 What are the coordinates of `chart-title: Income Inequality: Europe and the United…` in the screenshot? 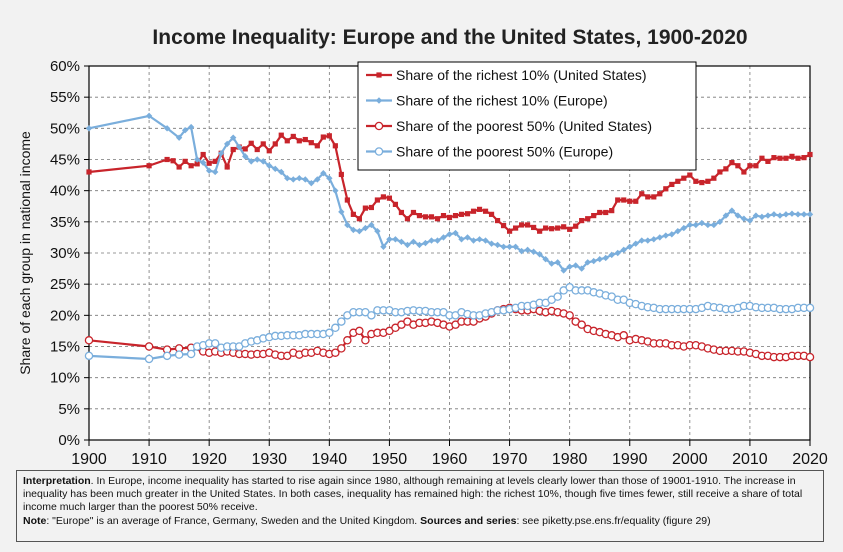 It's located at (450, 37).